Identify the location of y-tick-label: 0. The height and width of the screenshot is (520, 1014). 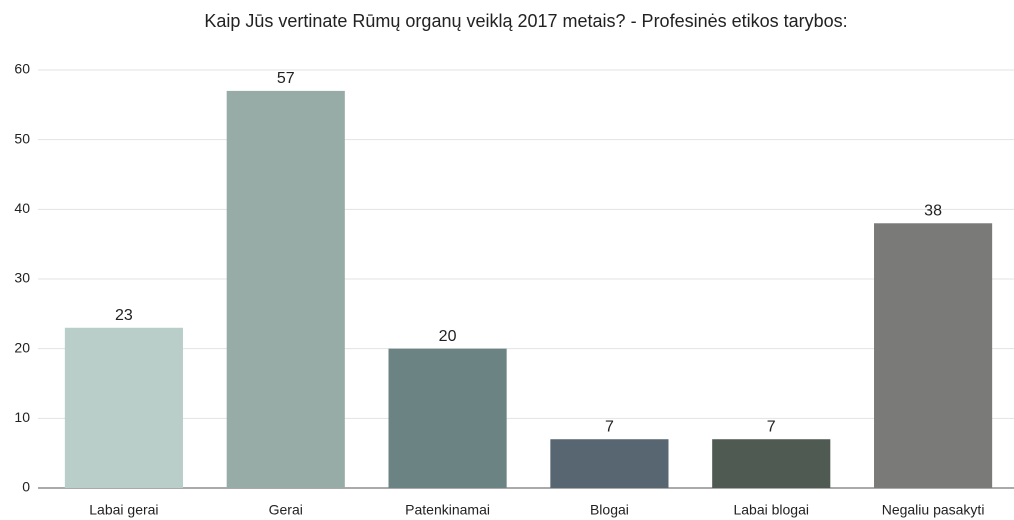
(26, 487).